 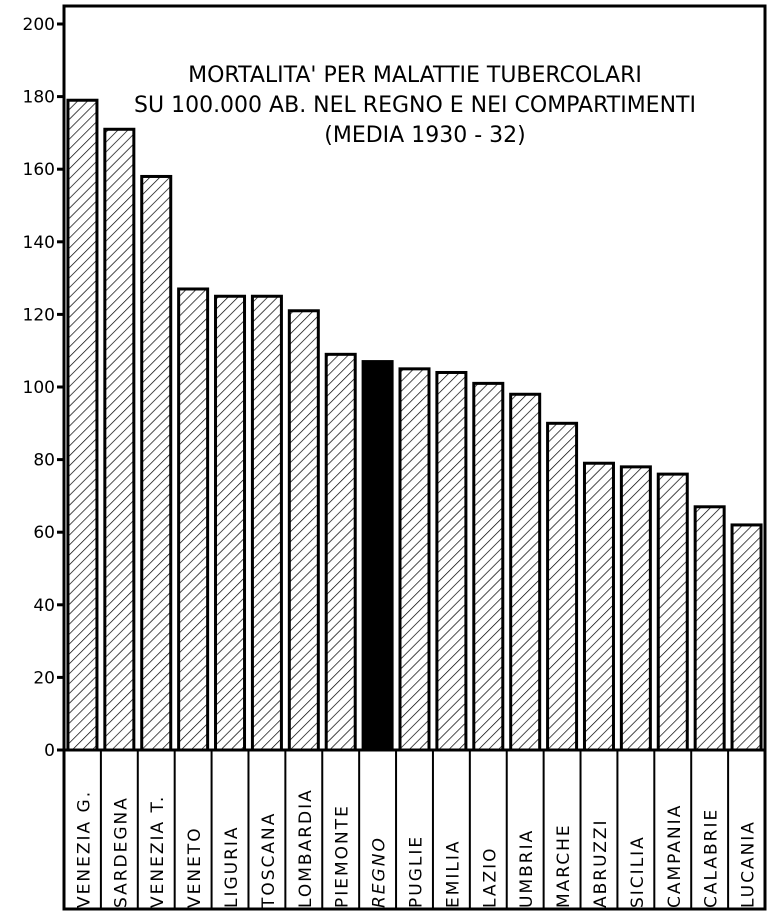 What do you see at coordinates (527, 868) in the screenshot?
I see `x-tick-label: UMBRIA` at bounding box center [527, 868].